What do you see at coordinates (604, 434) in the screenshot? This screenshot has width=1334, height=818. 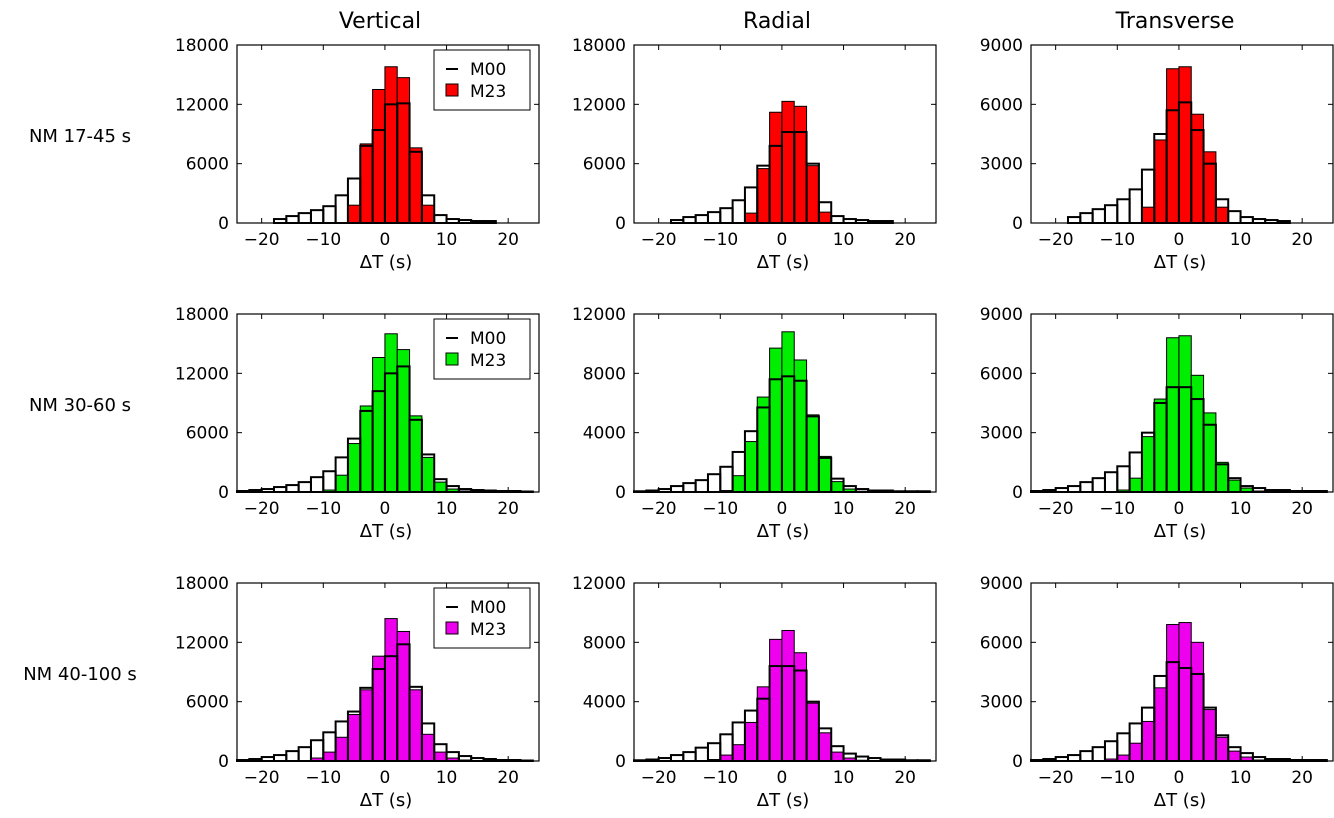 I see `y-tick-label: 4000` at bounding box center [604, 434].